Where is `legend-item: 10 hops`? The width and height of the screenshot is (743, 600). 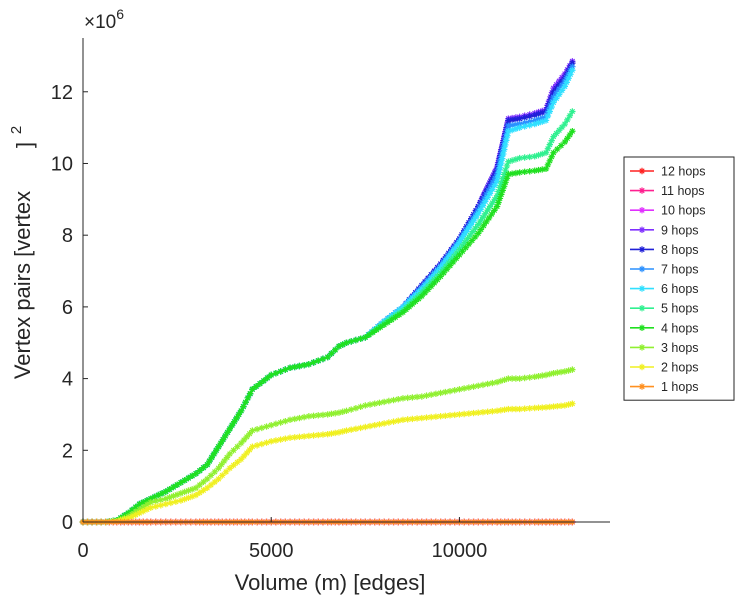
legend-item: 10 hops is located at coordinates (667, 211).